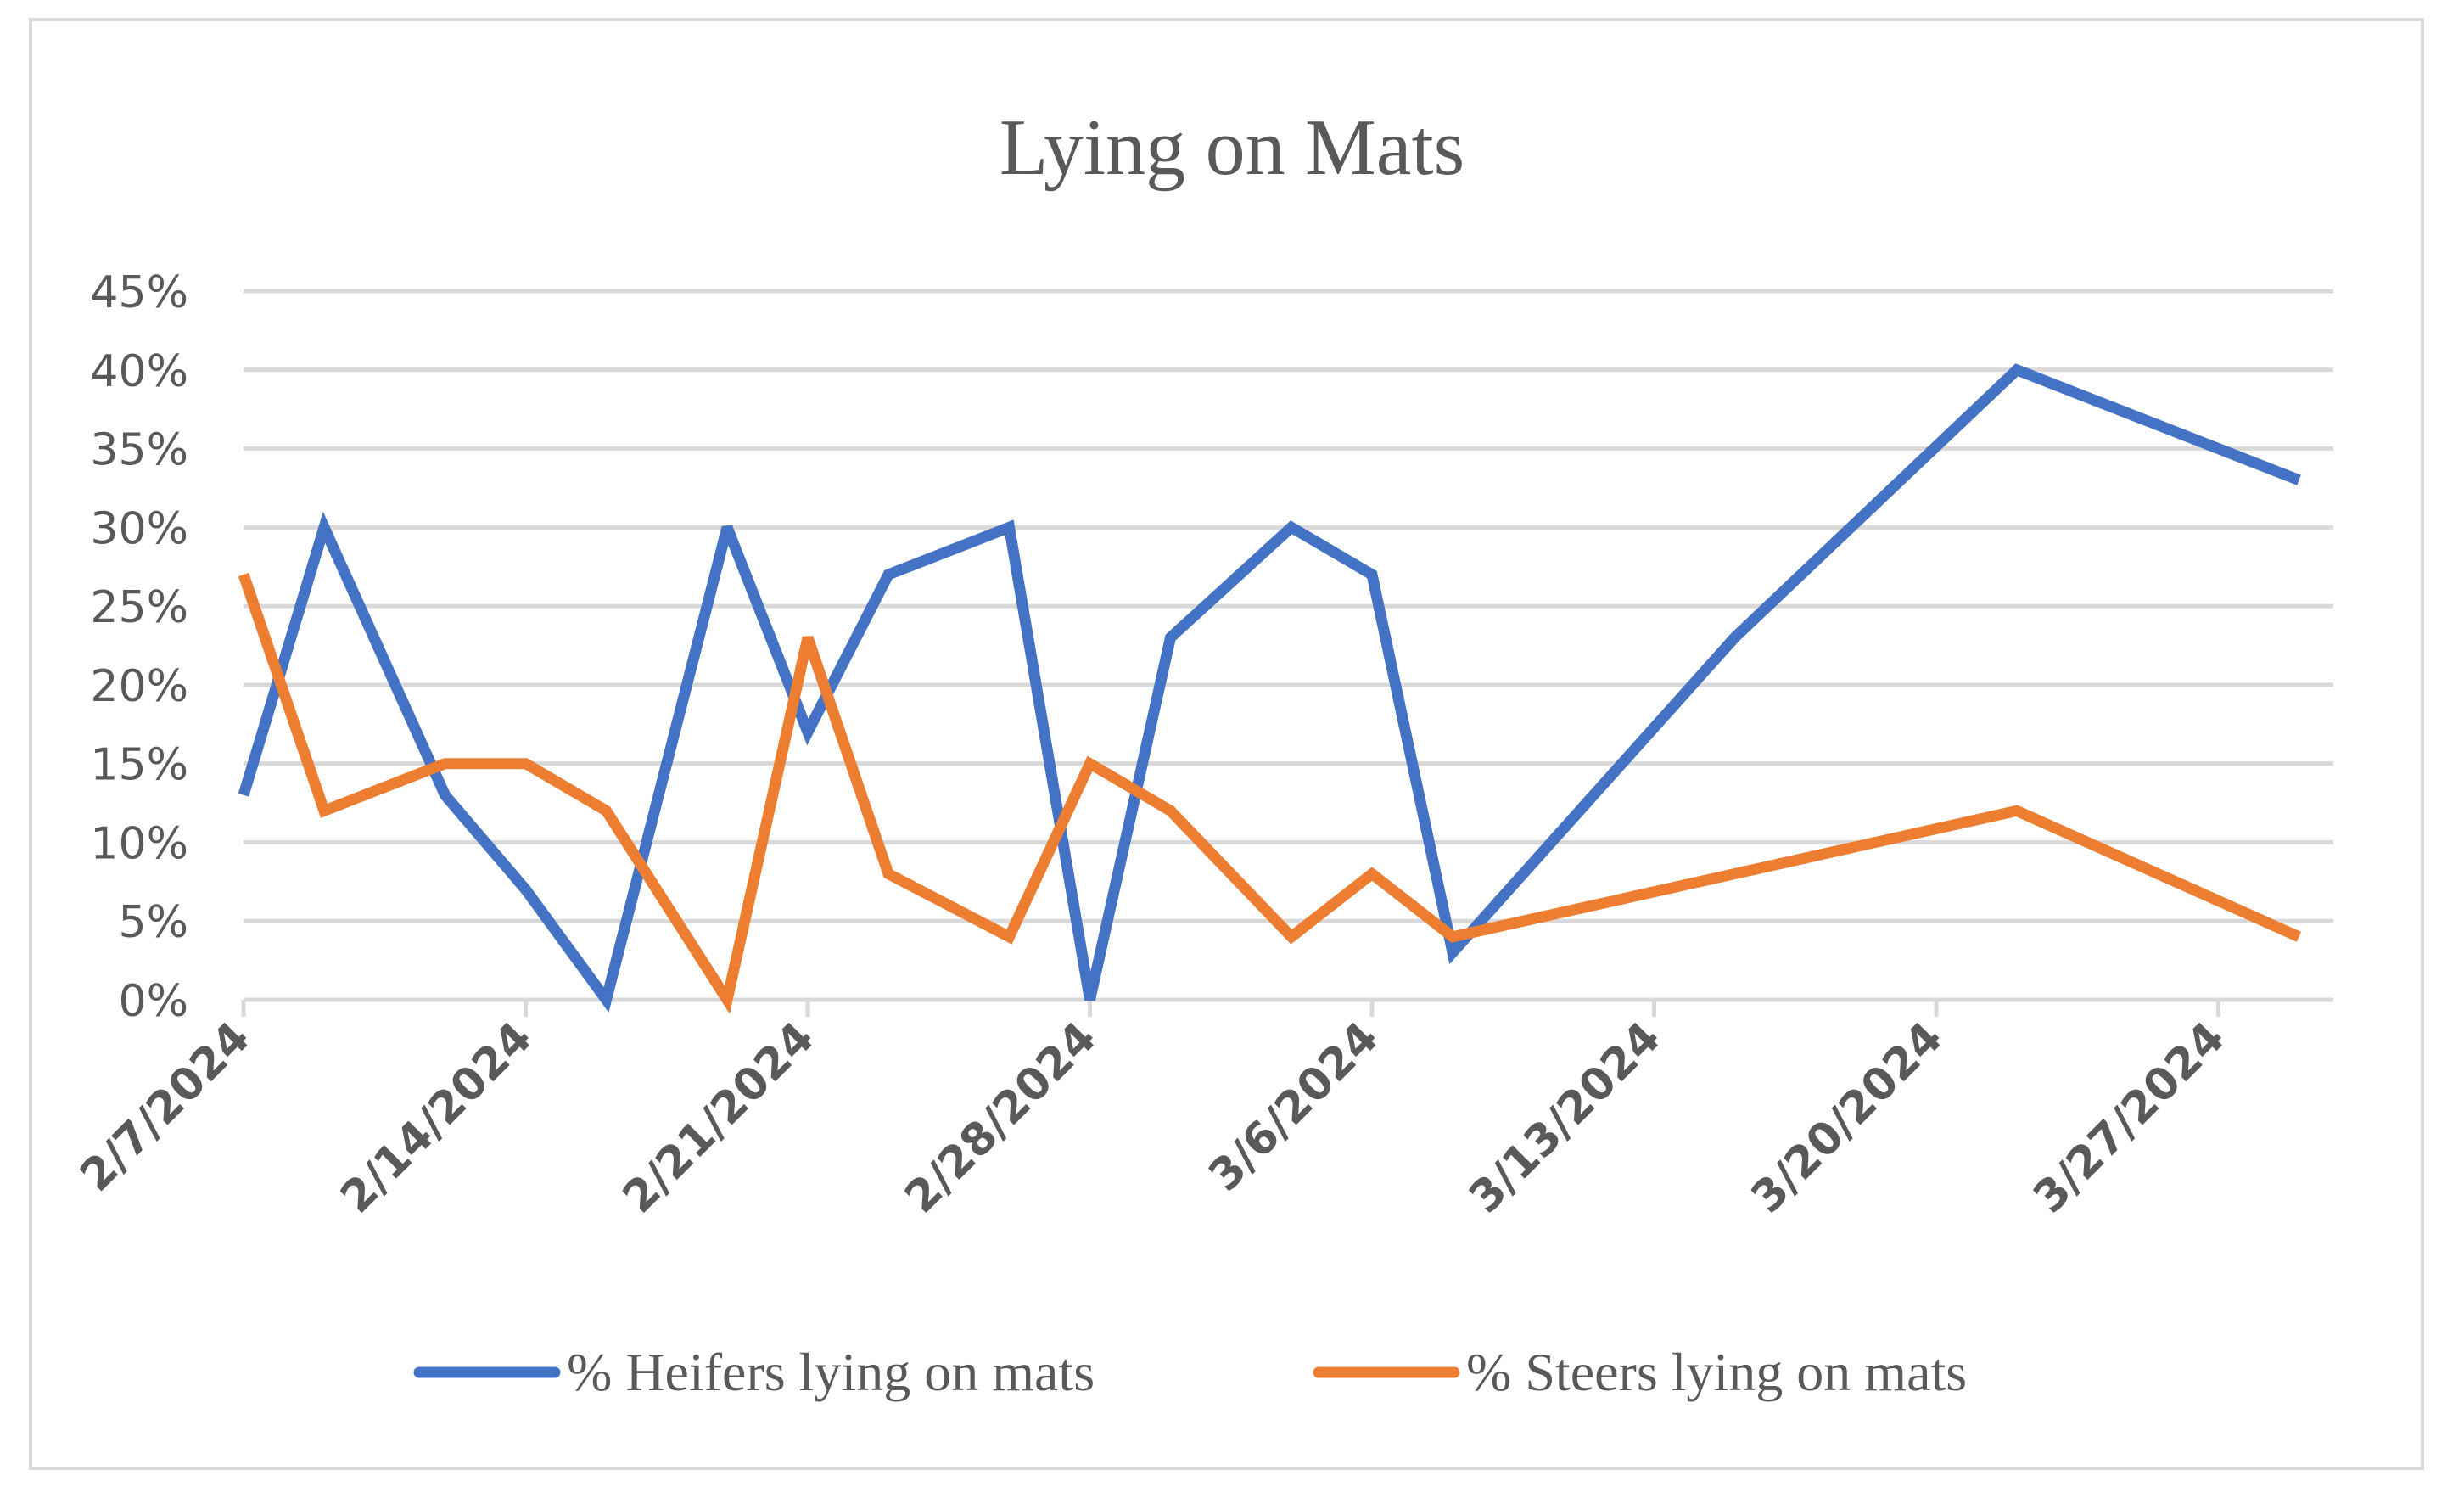 The image size is (2464, 1498). What do you see at coordinates (1716, 1372) in the screenshot?
I see `legend-label-steers: % Steers lying on mats` at bounding box center [1716, 1372].